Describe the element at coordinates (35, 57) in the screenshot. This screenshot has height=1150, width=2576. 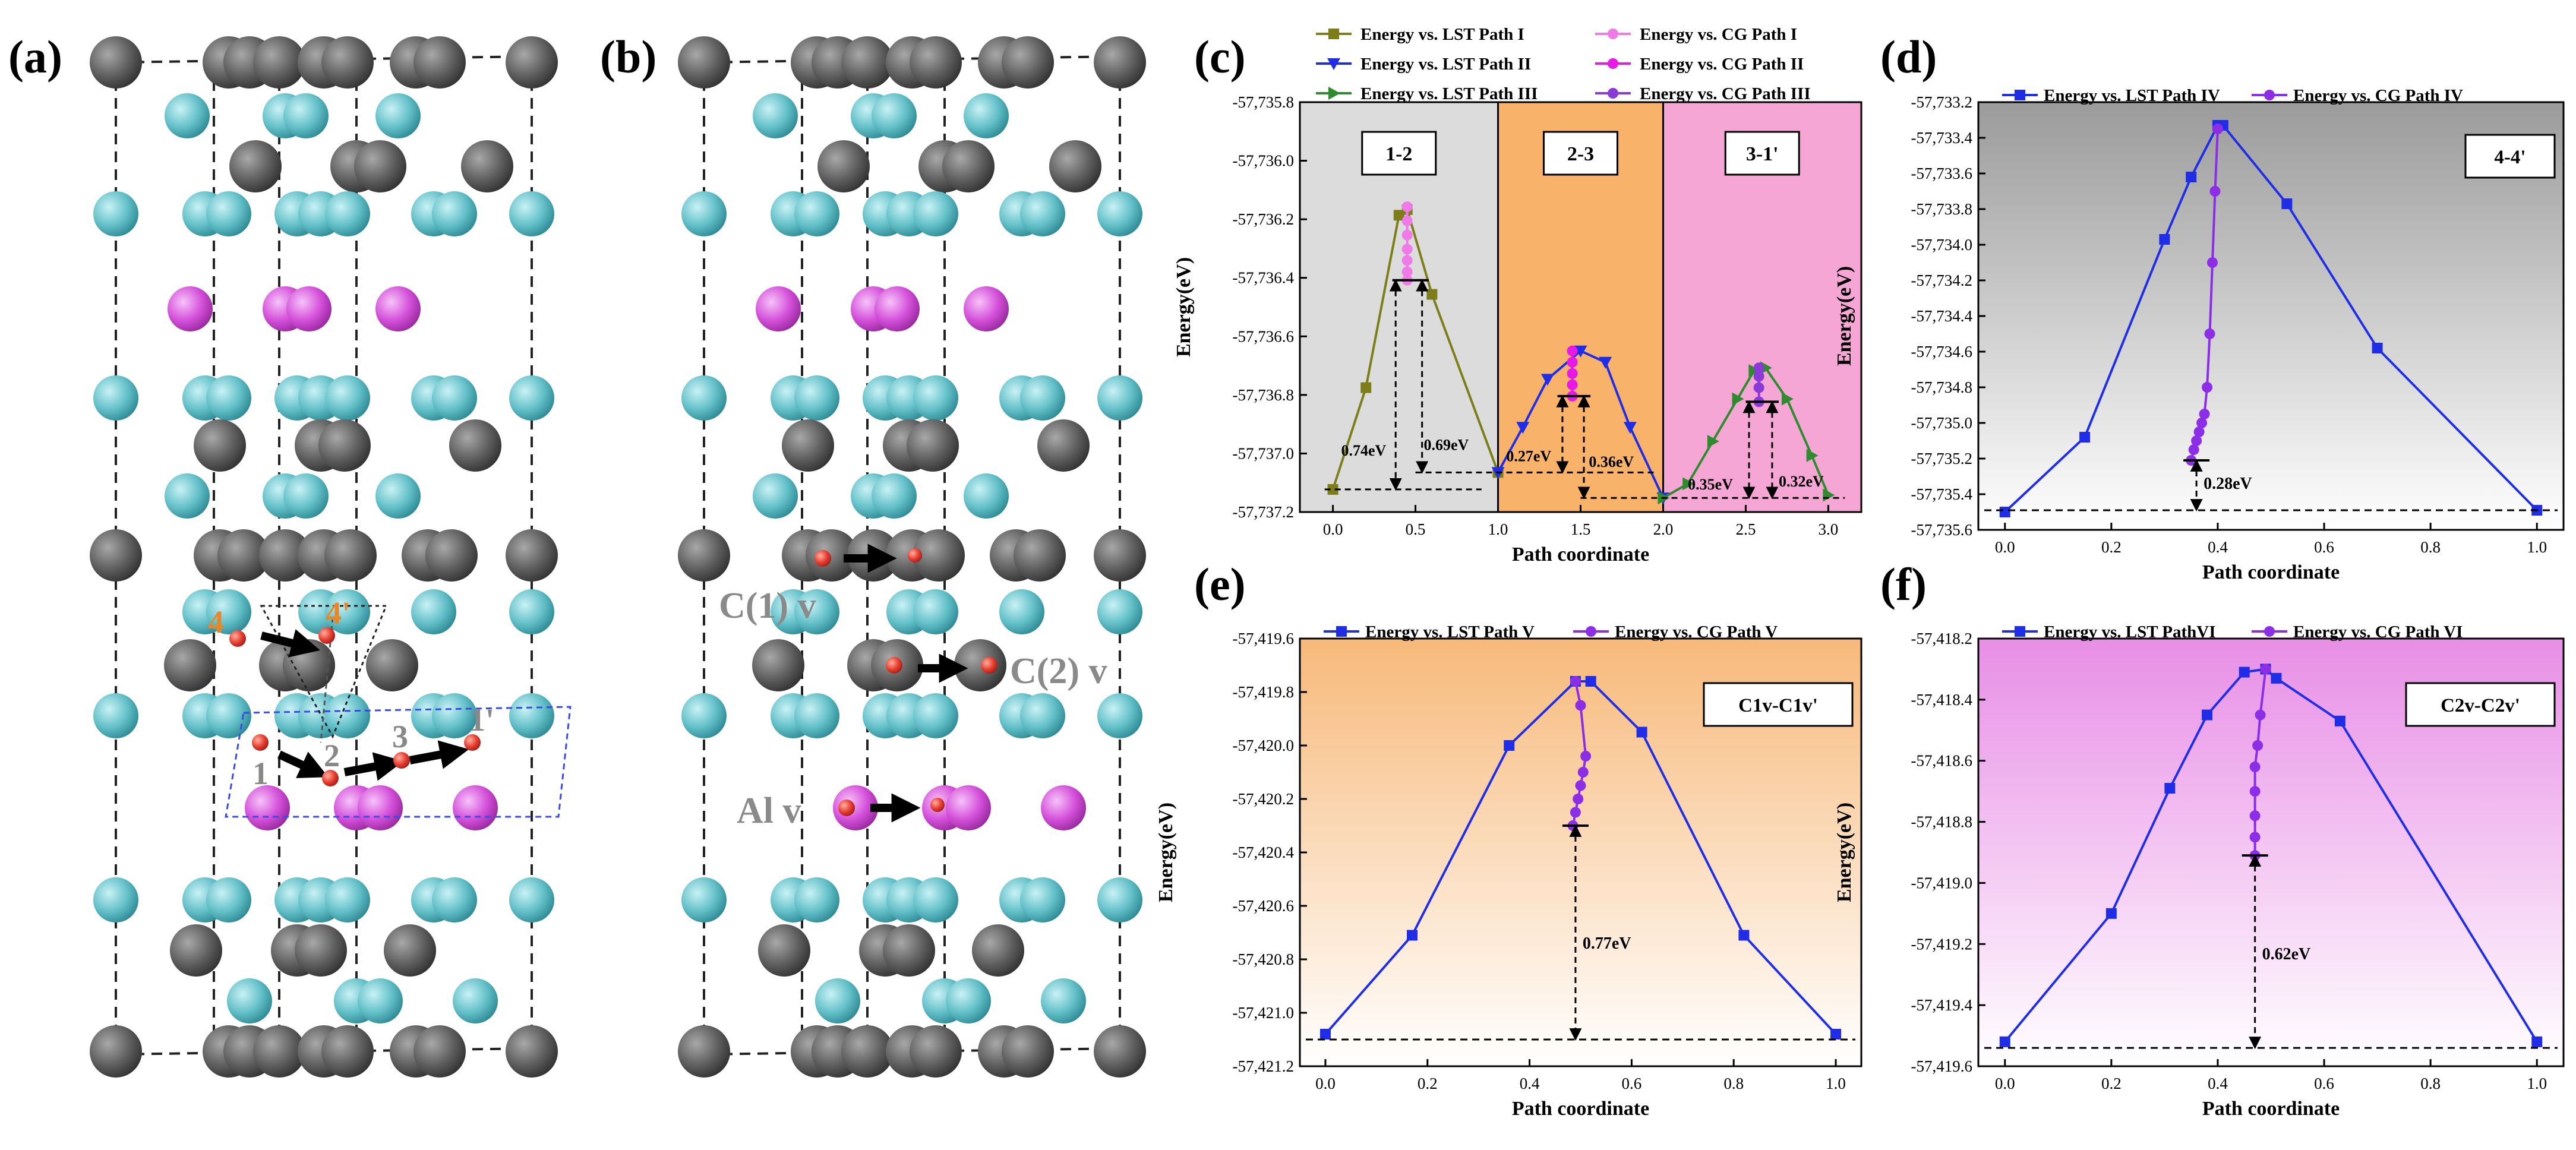
I see `panel-label-a: (a)` at that location.